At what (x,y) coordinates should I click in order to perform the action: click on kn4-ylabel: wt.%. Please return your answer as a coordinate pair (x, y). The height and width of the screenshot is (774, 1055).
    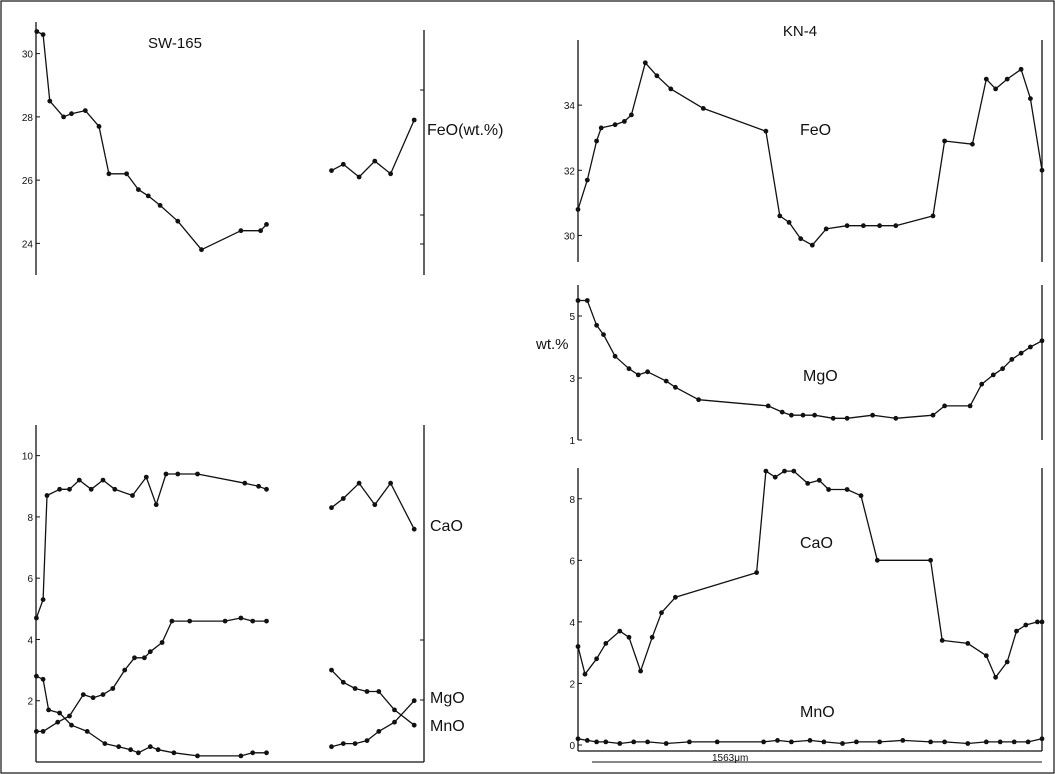
    Looking at the image, I should click on (552, 344).